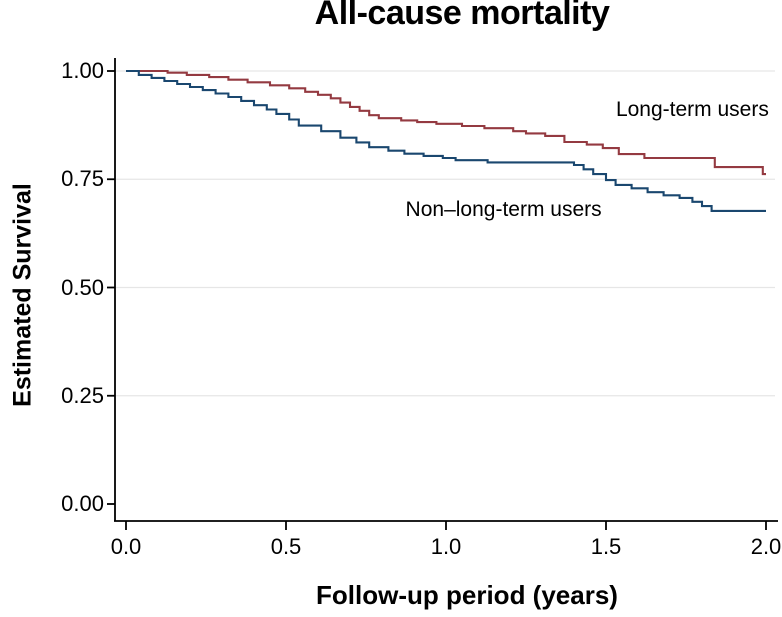 The height and width of the screenshot is (617, 782). Describe the element at coordinates (82, 70) in the screenshot. I see `y-tick-label: 1.00` at that location.